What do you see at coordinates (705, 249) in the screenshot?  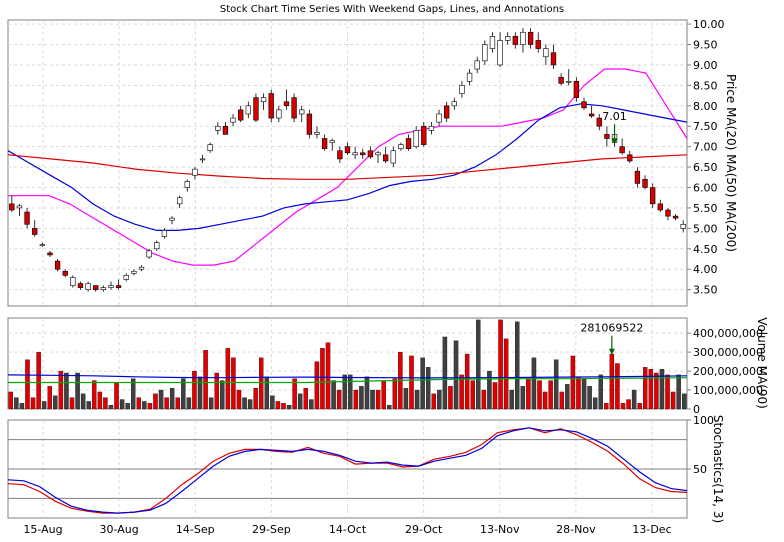 I see `price-y-tick-label: 4.50` at bounding box center [705, 249].